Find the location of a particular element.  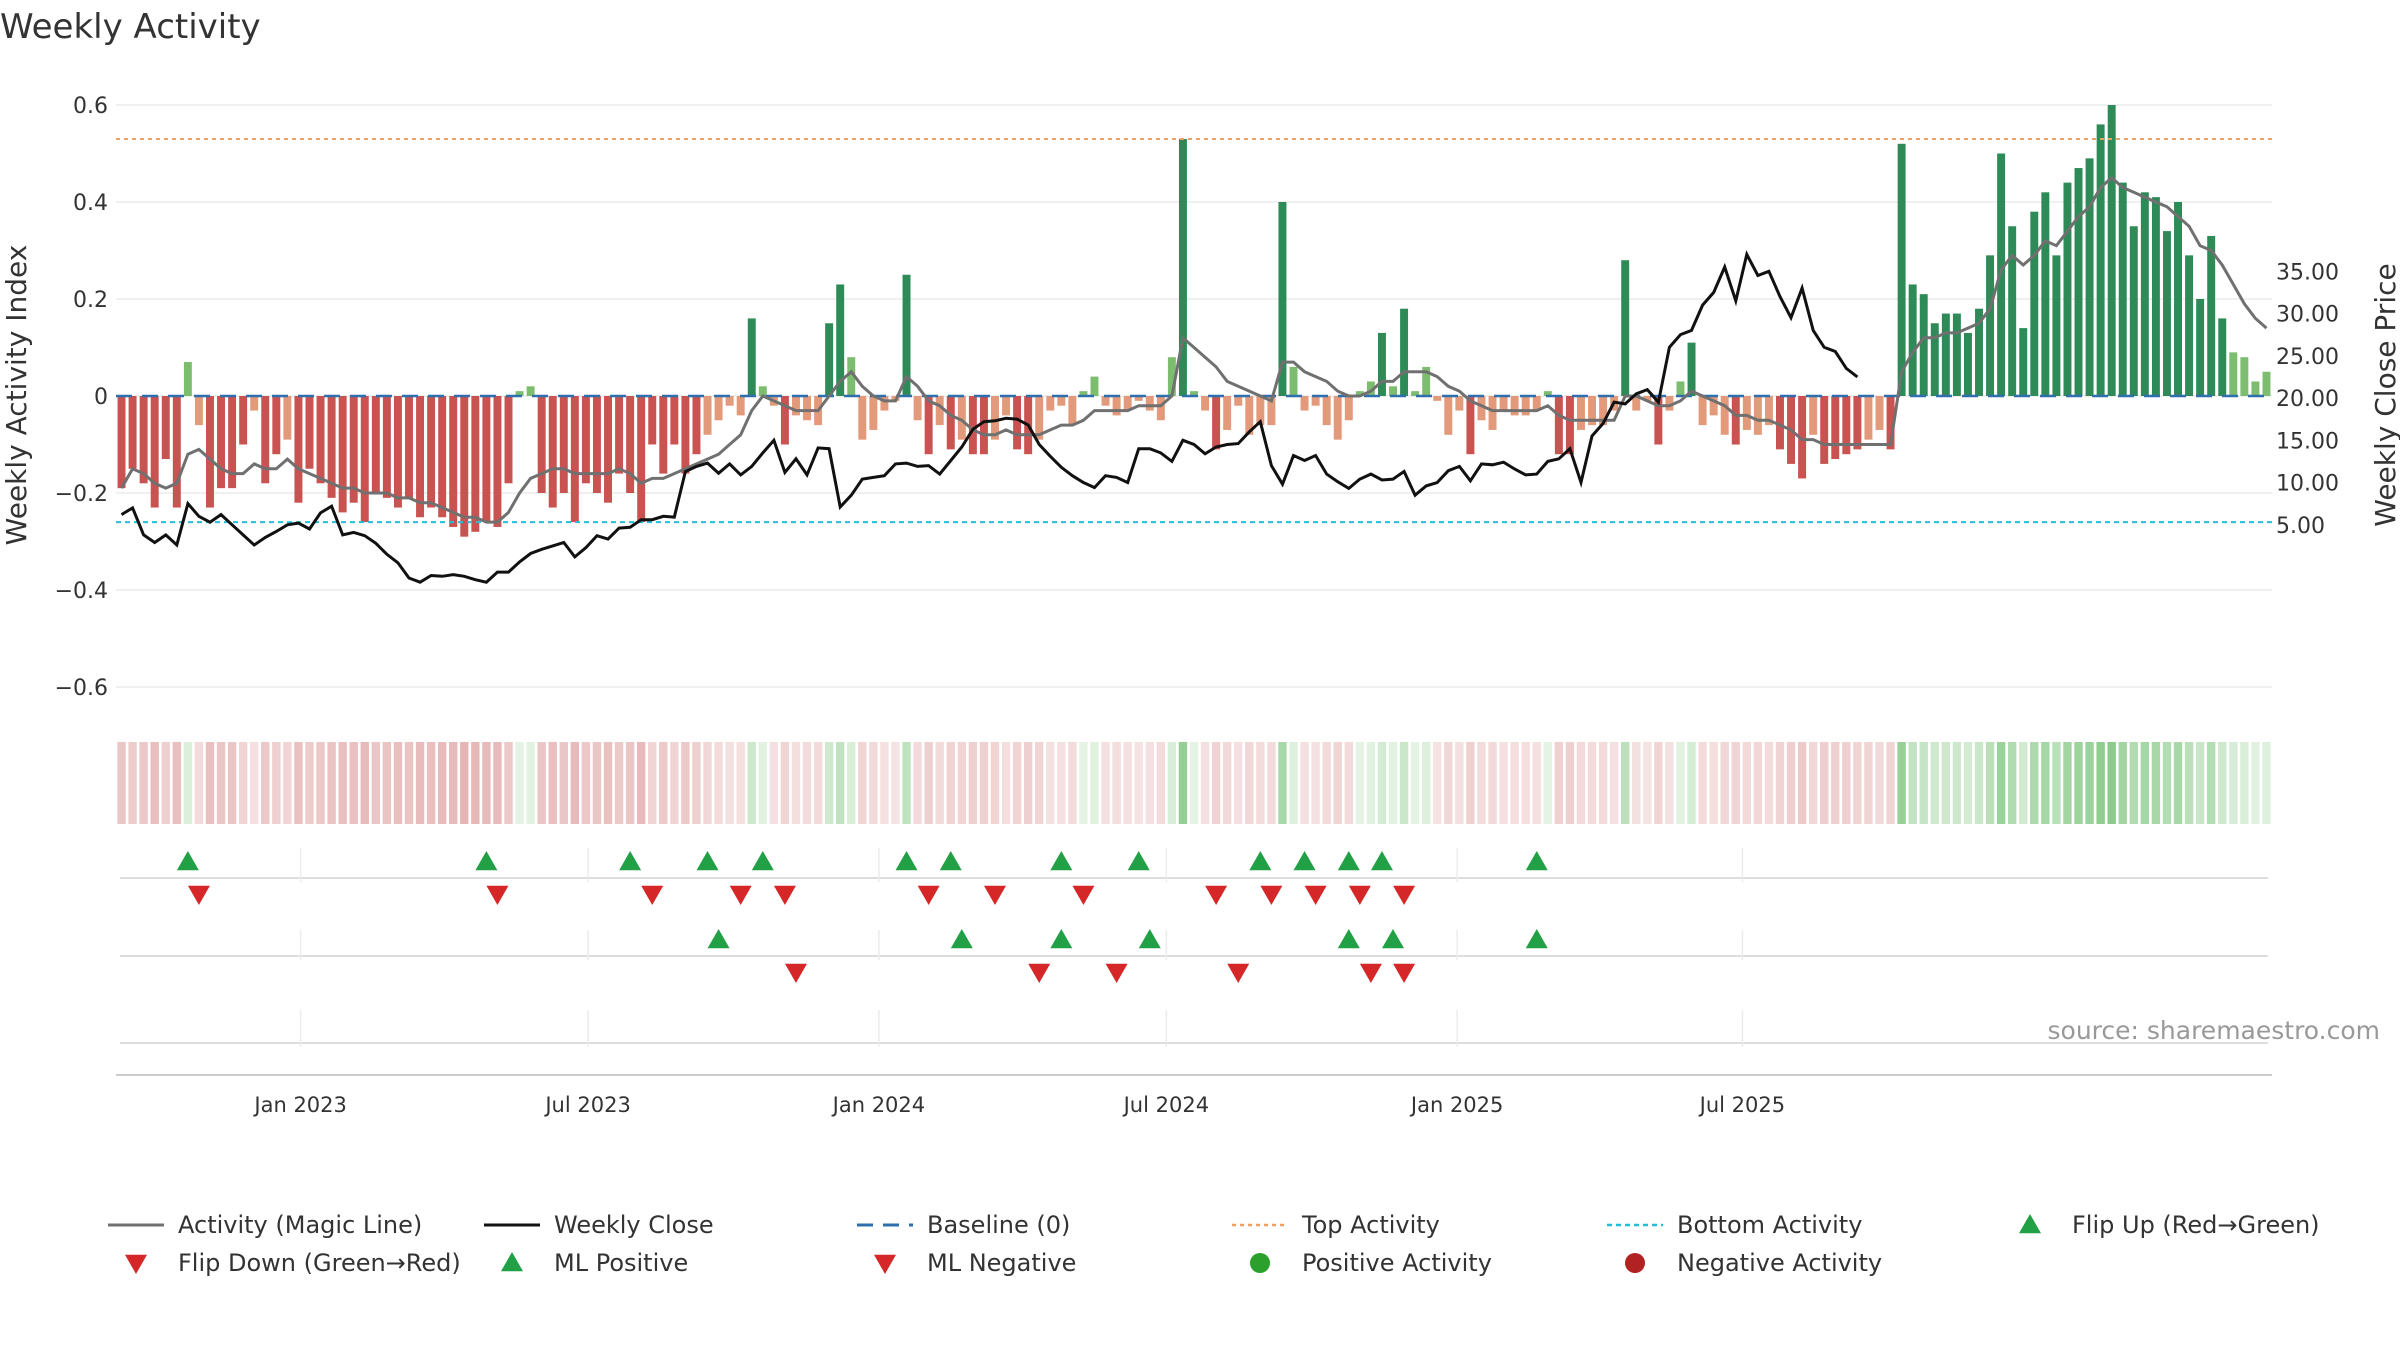

legend-item-flipdown: Flip Down (Green→Red) is located at coordinates (293, 1263).